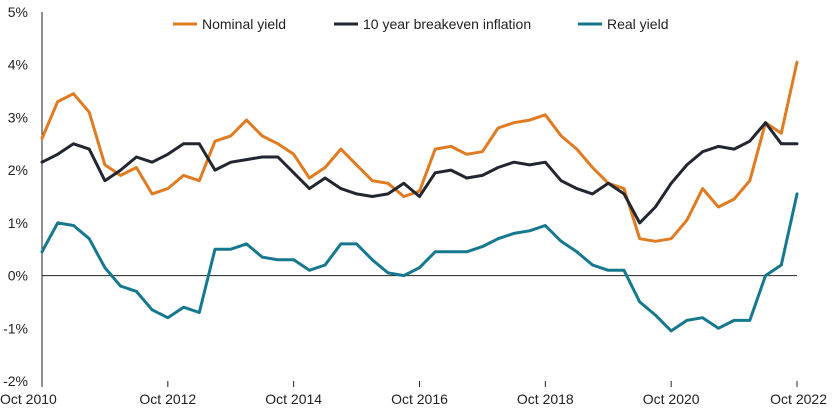 The height and width of the screenshot is (416, 839). I want to click on x-tick-label: Oct 2012, so click(167, 399).